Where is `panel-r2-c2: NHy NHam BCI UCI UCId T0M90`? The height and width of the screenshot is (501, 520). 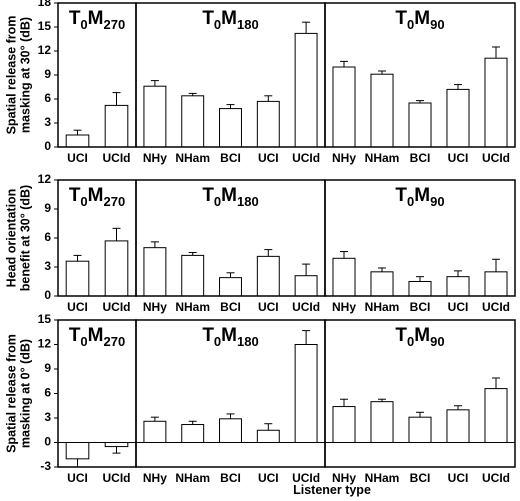
panel-r2-c2: NHy NHam BCI UCI UCId T0M90 is located at coordinates (420, 402).